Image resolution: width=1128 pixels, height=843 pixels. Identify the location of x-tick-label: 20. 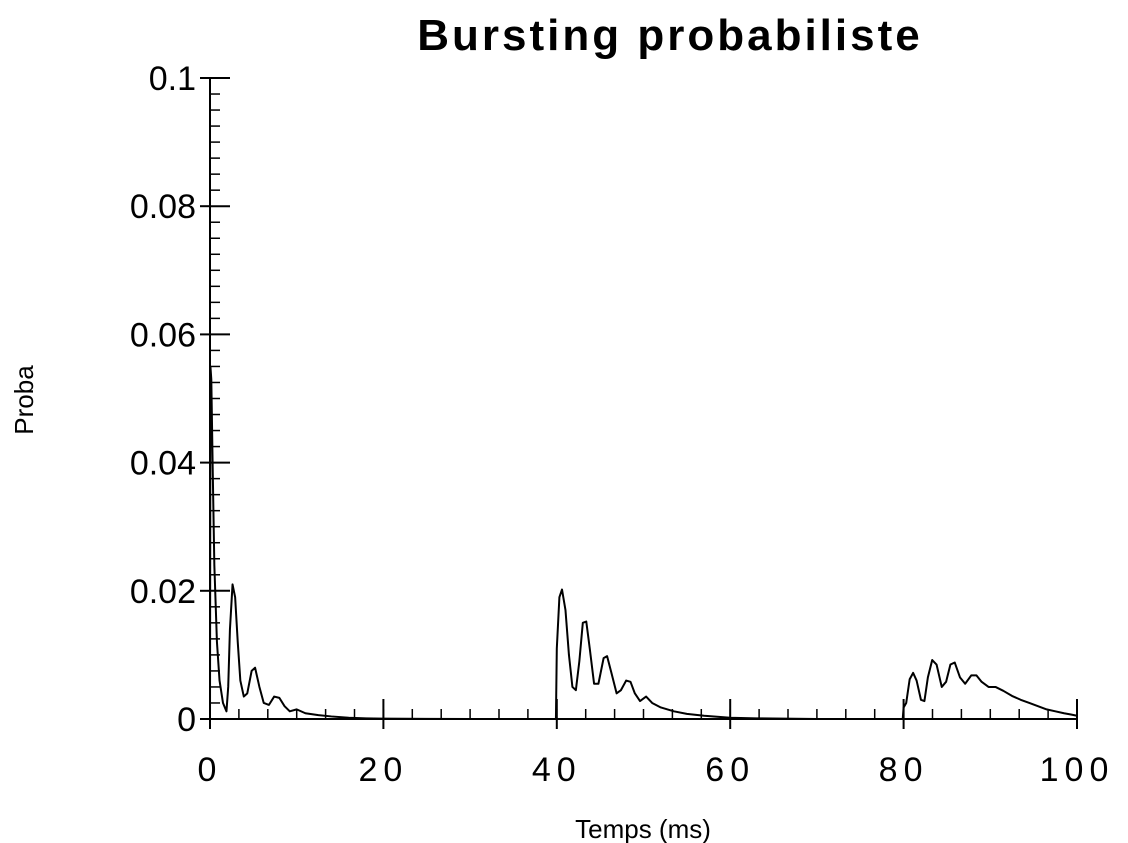
(383, 770).